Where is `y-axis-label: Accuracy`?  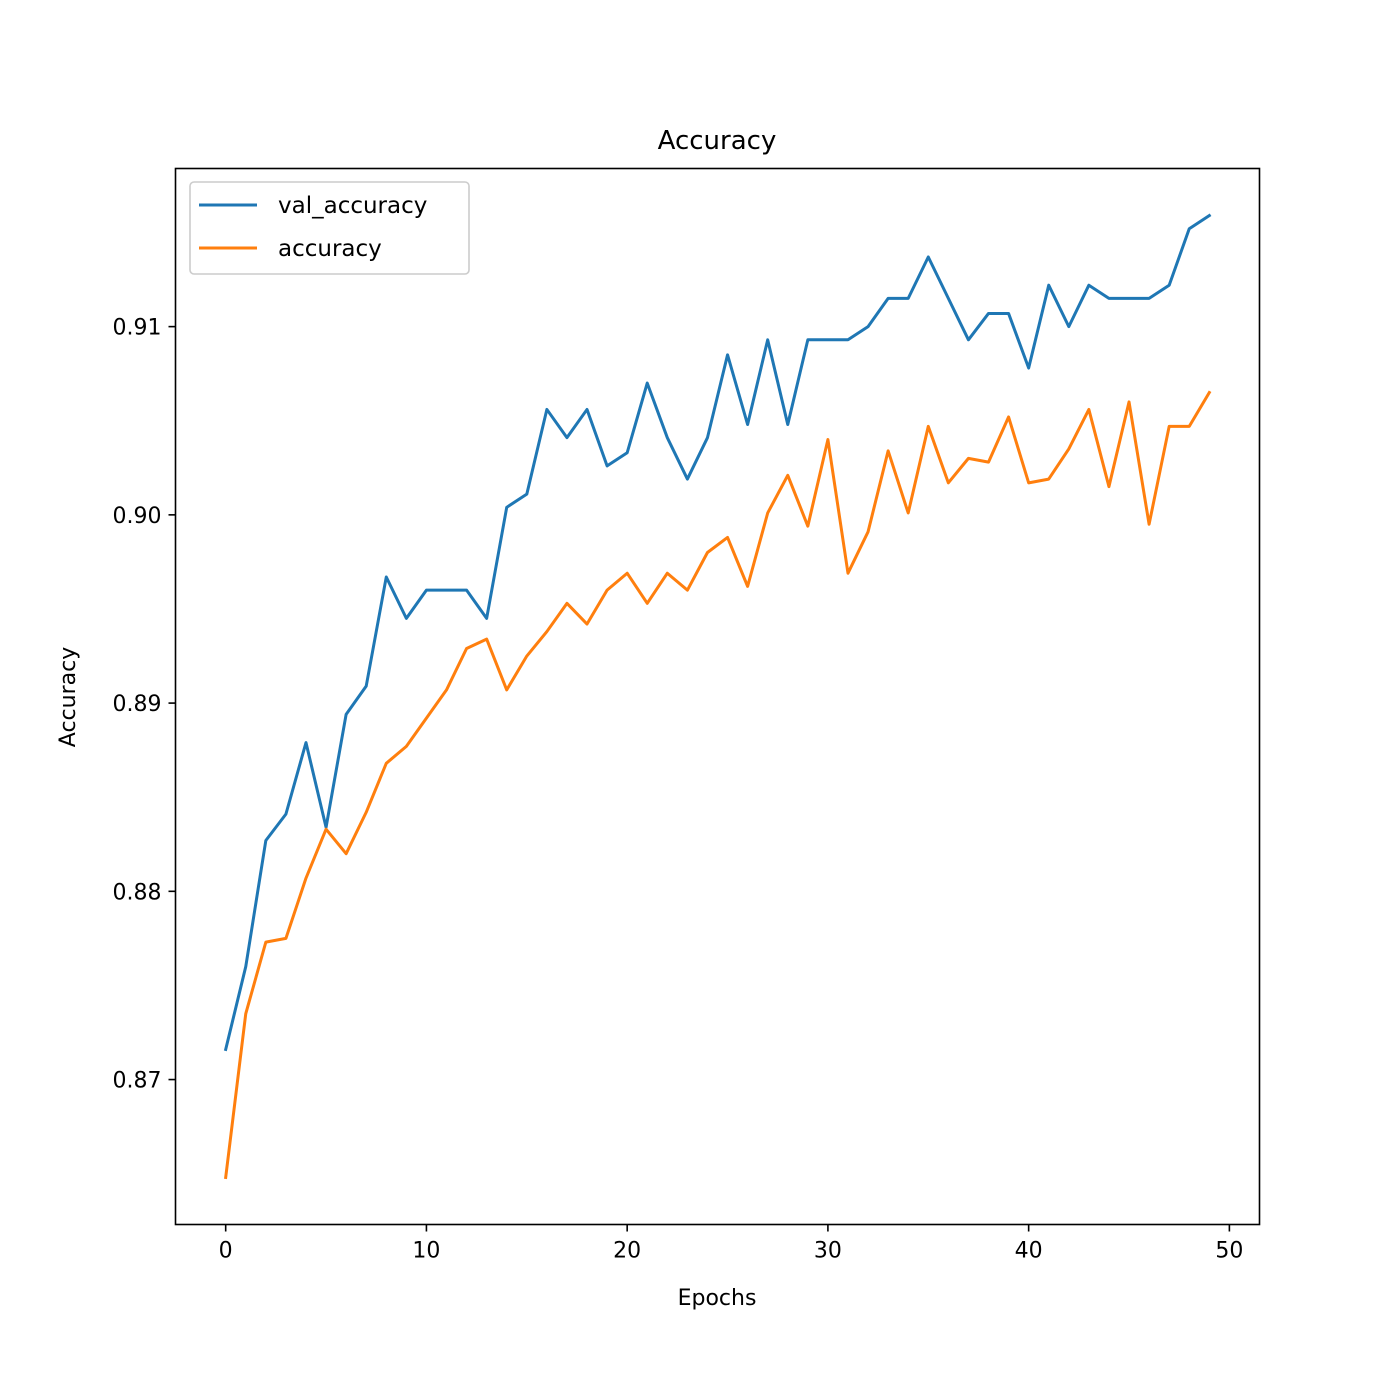 y-axis-label: Accuracy is located at coordinates (68, 697).